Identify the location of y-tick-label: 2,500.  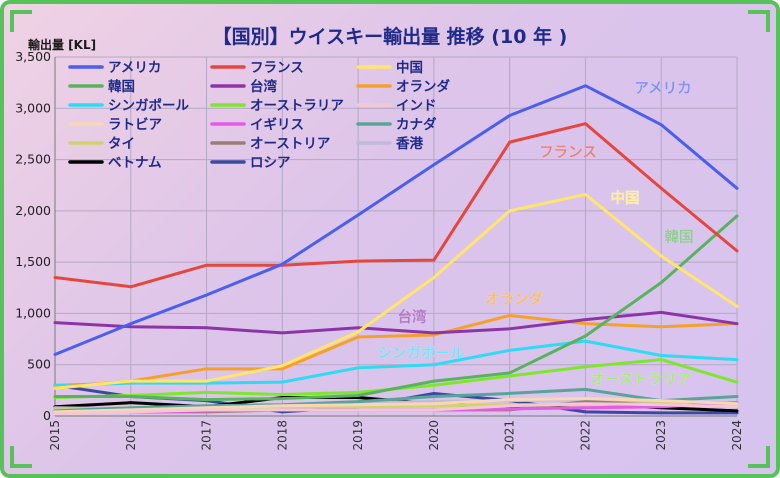
(33, 159).